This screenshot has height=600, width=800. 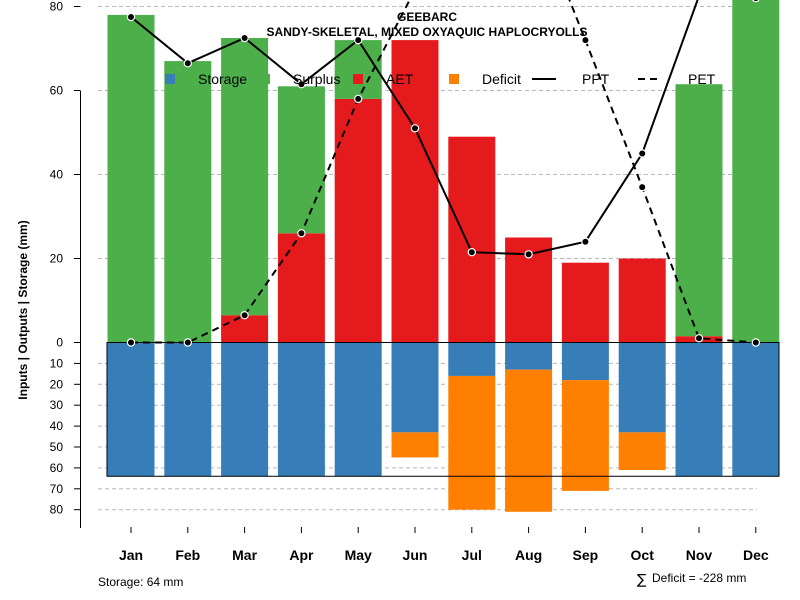 I want to click on legend-label: Deficit, so click(x=501, y=79).